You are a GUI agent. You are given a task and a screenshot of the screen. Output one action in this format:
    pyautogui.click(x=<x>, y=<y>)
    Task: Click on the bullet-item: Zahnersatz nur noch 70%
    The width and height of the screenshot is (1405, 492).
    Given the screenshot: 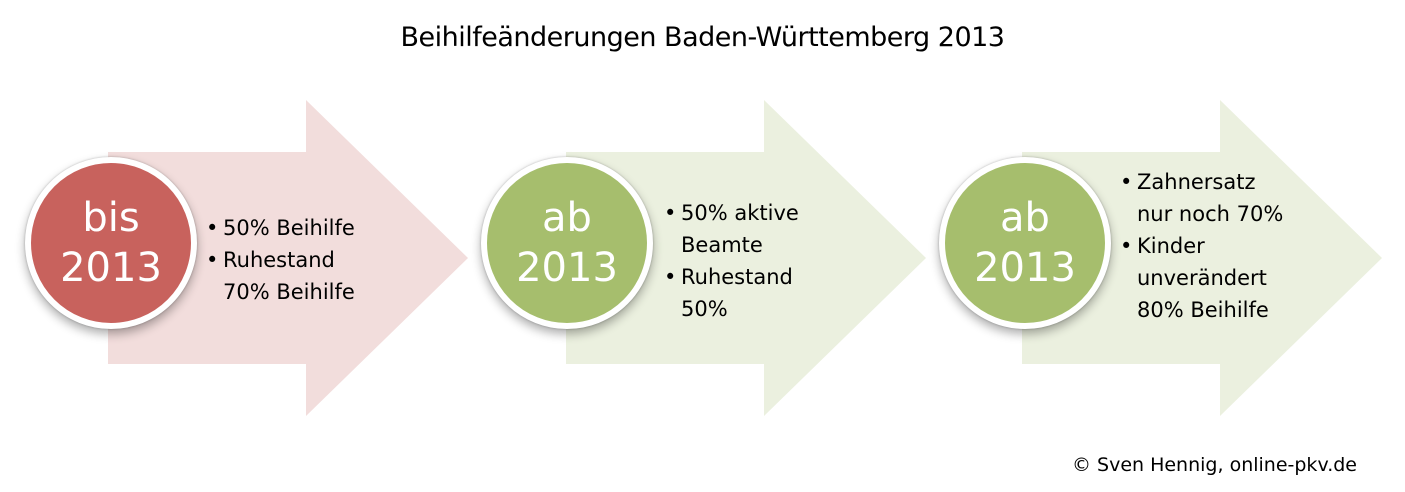 What is the action you would take?
    pyautogui.click(x=1202, y=198)
    